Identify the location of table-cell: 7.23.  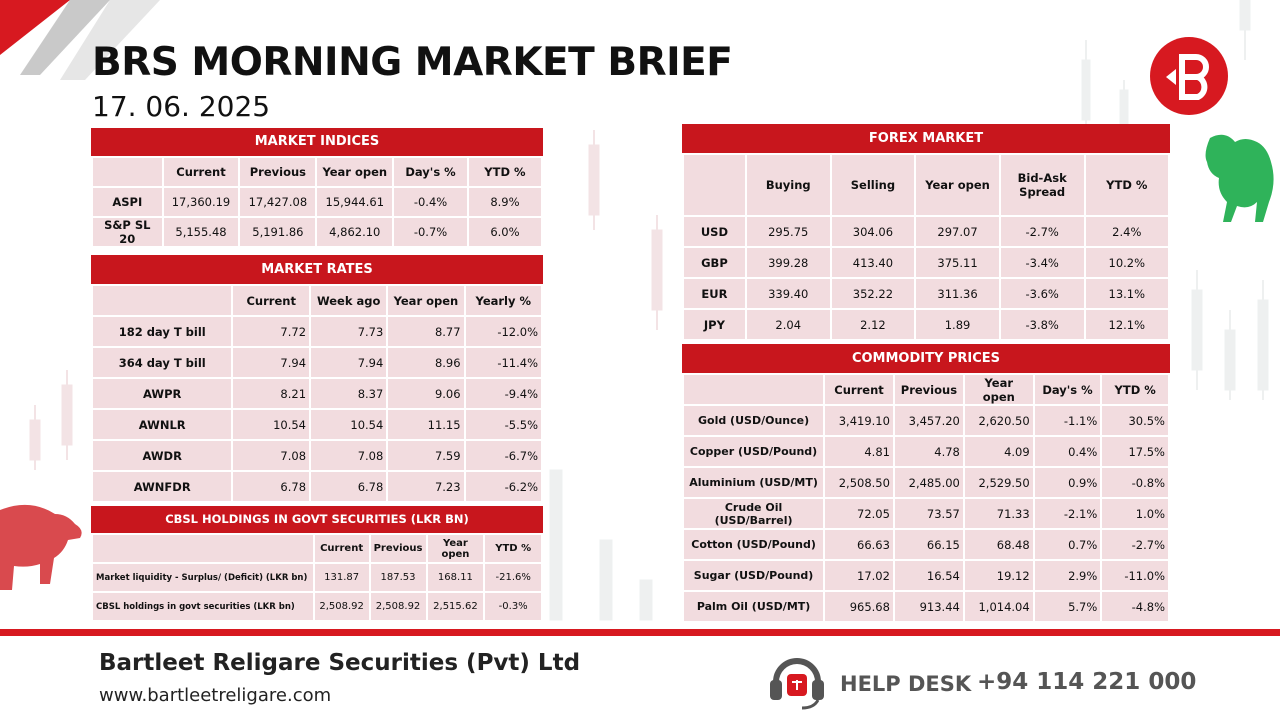
(426, 486).